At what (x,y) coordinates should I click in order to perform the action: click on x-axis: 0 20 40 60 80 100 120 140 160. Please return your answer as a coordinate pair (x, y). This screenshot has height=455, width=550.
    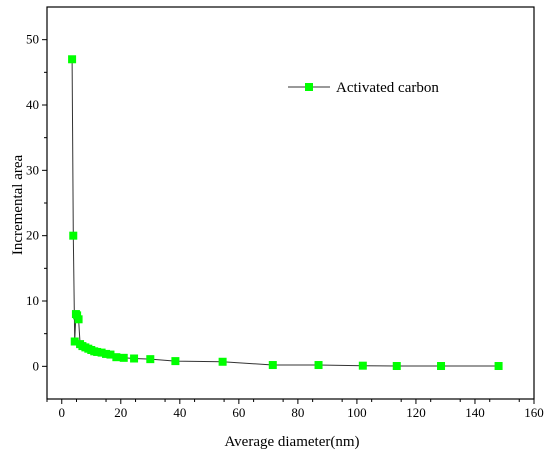
    Looking at the image, I should click on (295, 409).